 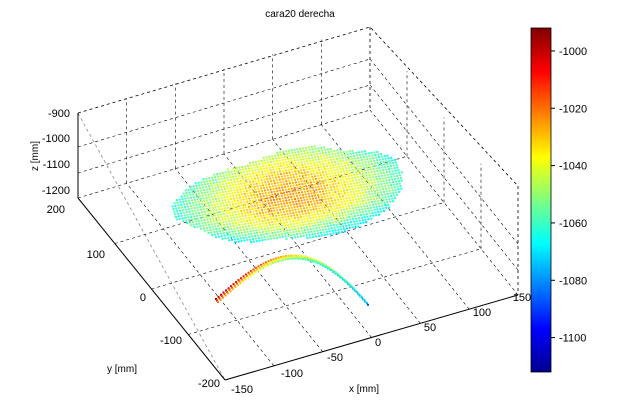 I want to click on floor-grid-line, so click(x=335, y=291).